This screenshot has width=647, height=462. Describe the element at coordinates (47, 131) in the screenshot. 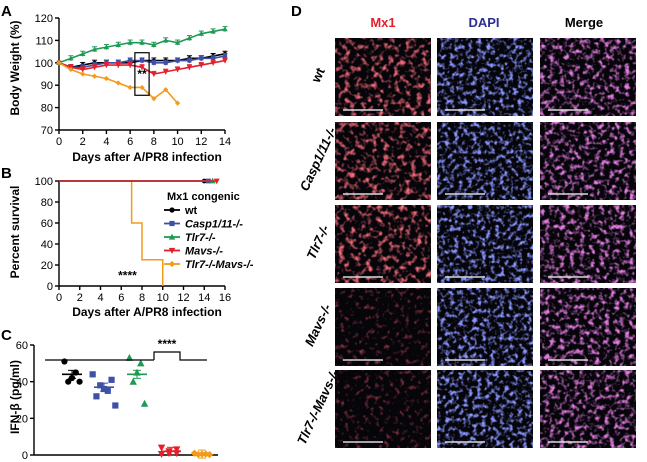

I see `panel-a-ytick-label: 70` at that location.